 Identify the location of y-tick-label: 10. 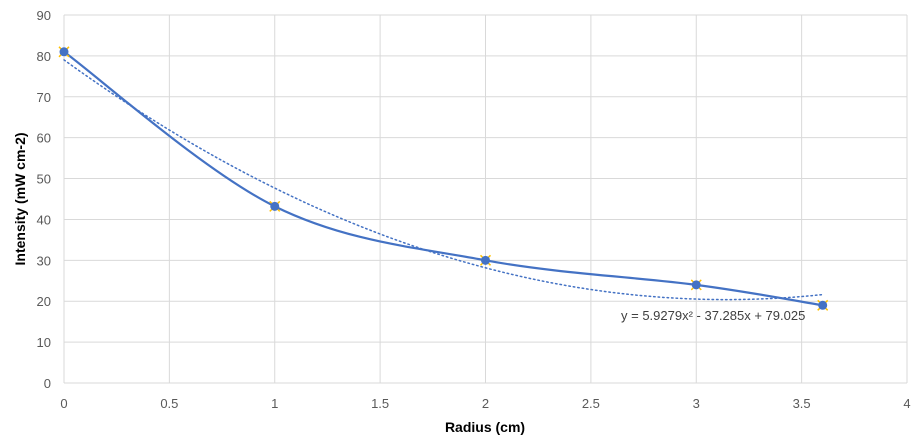
(44, 342).